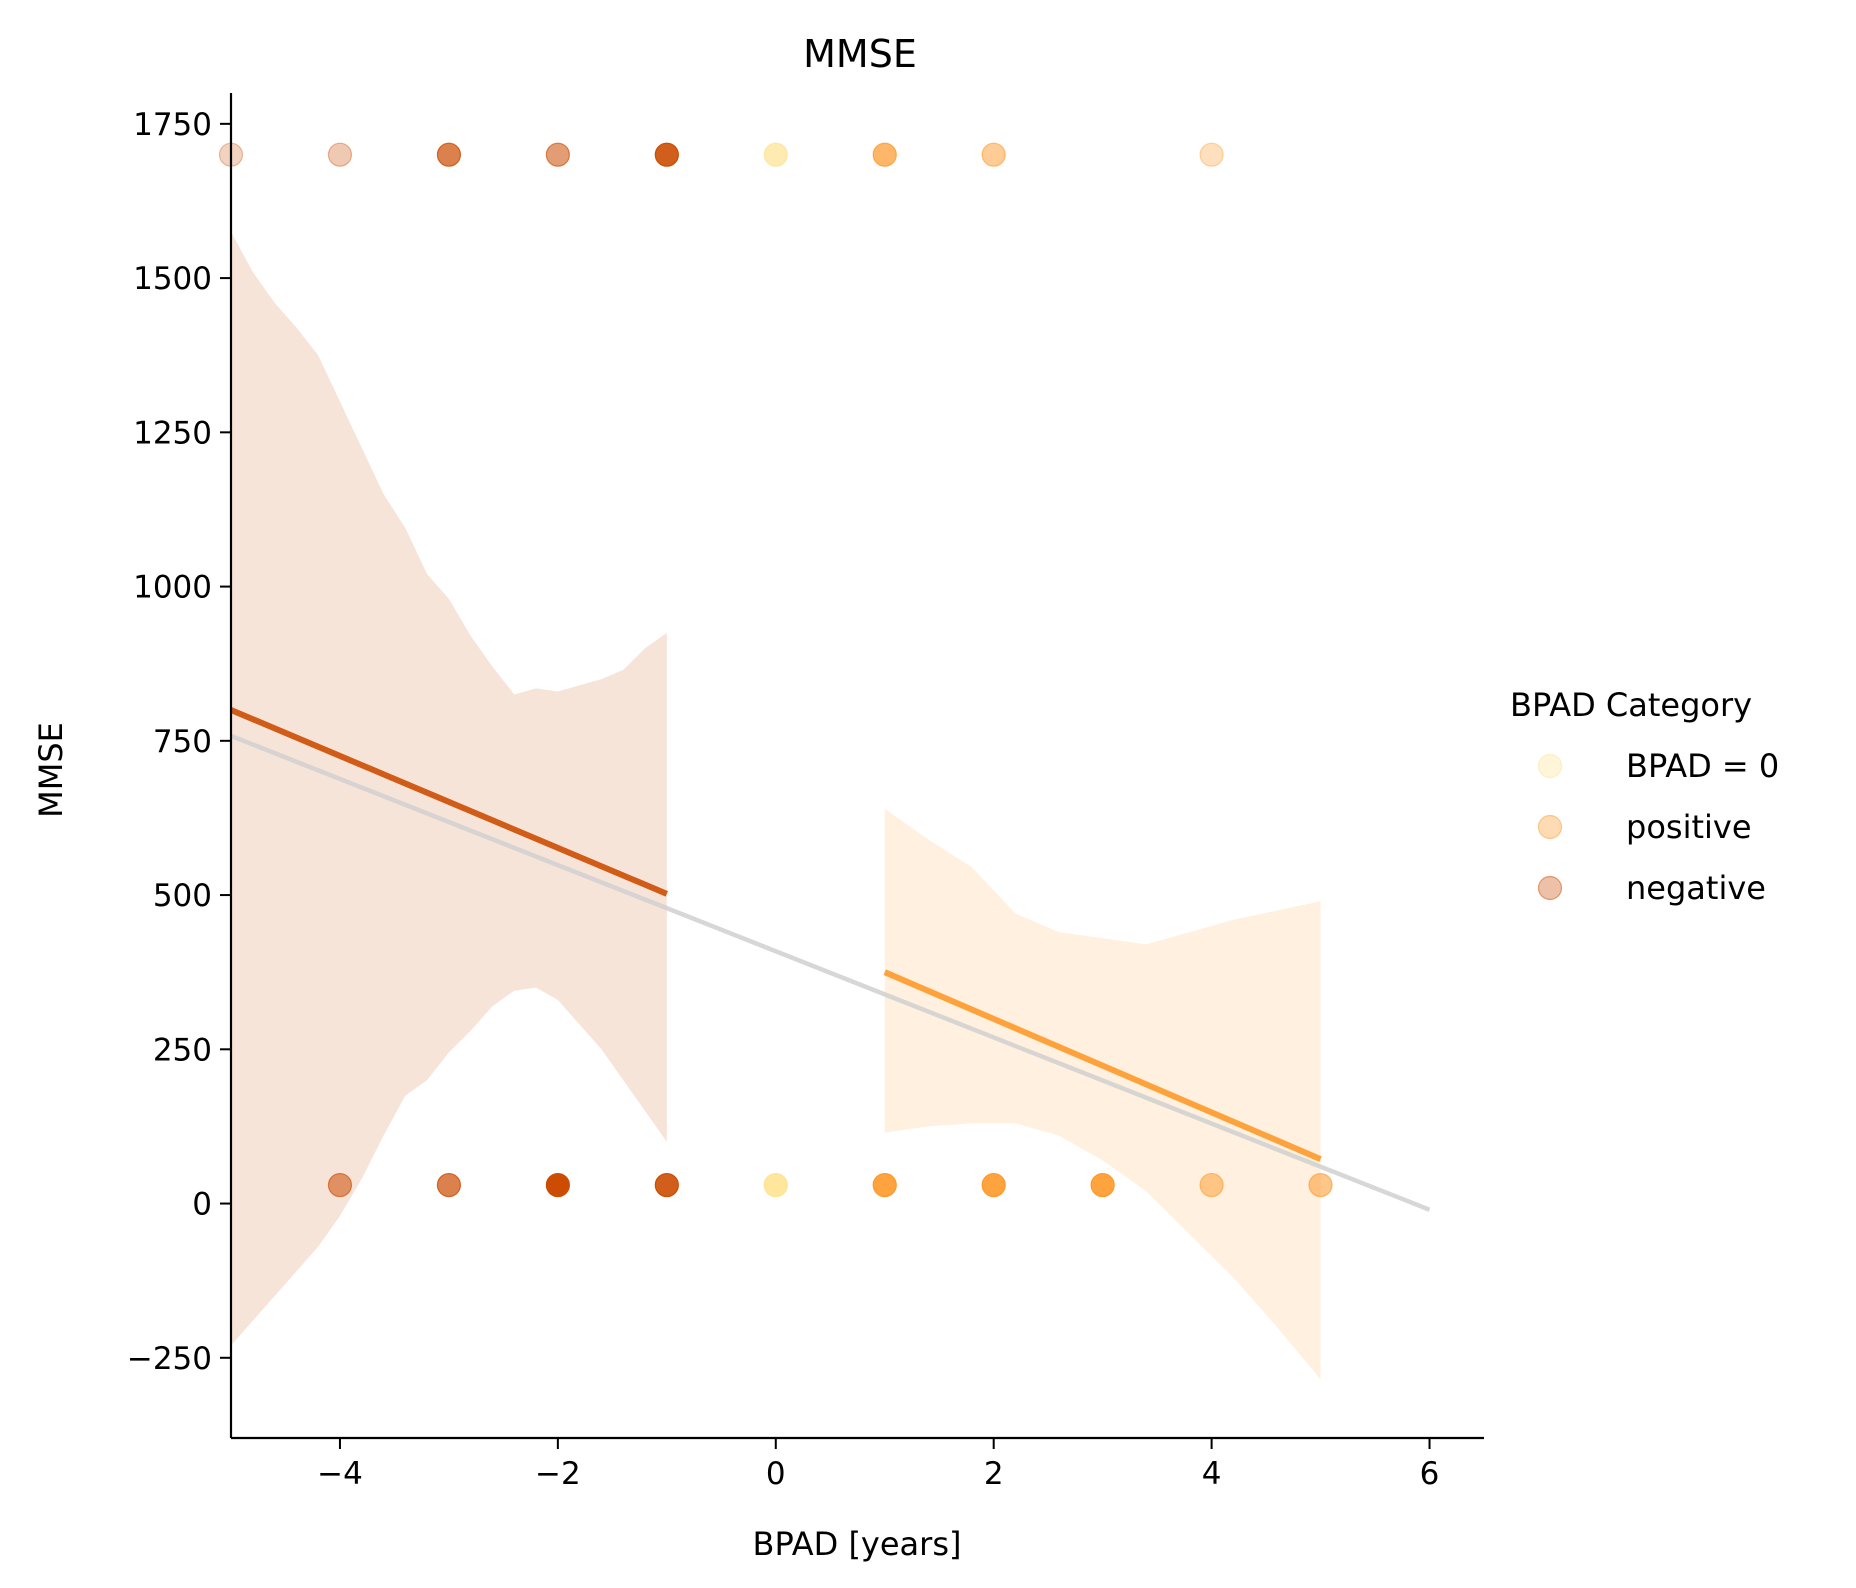  I want to click on y-tick-label: 1750, so click(172, 125).